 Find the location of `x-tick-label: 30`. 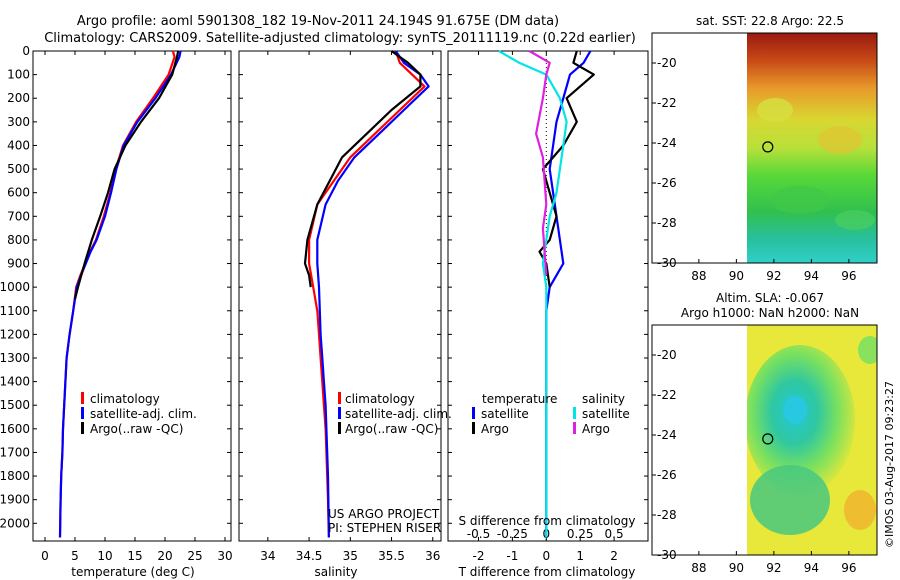

x-tick-label: 30 is located at coordinates (224, 556).